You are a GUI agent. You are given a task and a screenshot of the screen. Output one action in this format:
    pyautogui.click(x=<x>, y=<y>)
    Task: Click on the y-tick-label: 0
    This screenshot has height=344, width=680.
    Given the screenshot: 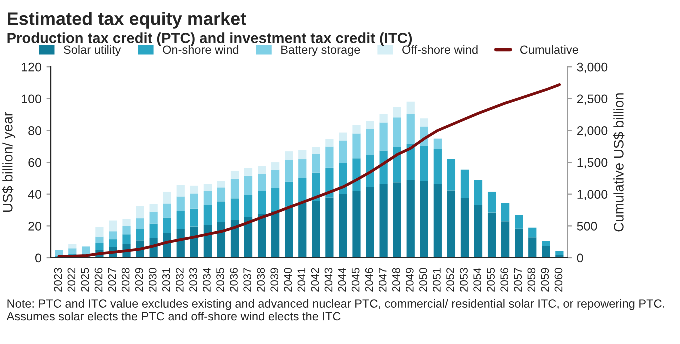 What is the action you would take?
    pyautogui.click(x=39, y=258)
    